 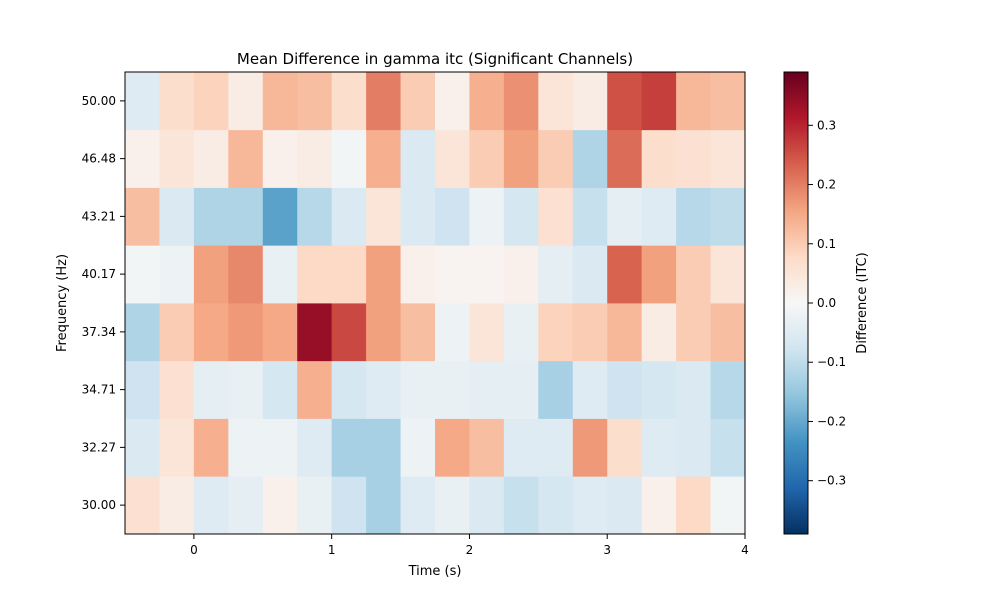 What do you see at coordinates (99, 505) in the screenshot?
I see `y-tick-label: 30.00` at bounding box center [99, 505].